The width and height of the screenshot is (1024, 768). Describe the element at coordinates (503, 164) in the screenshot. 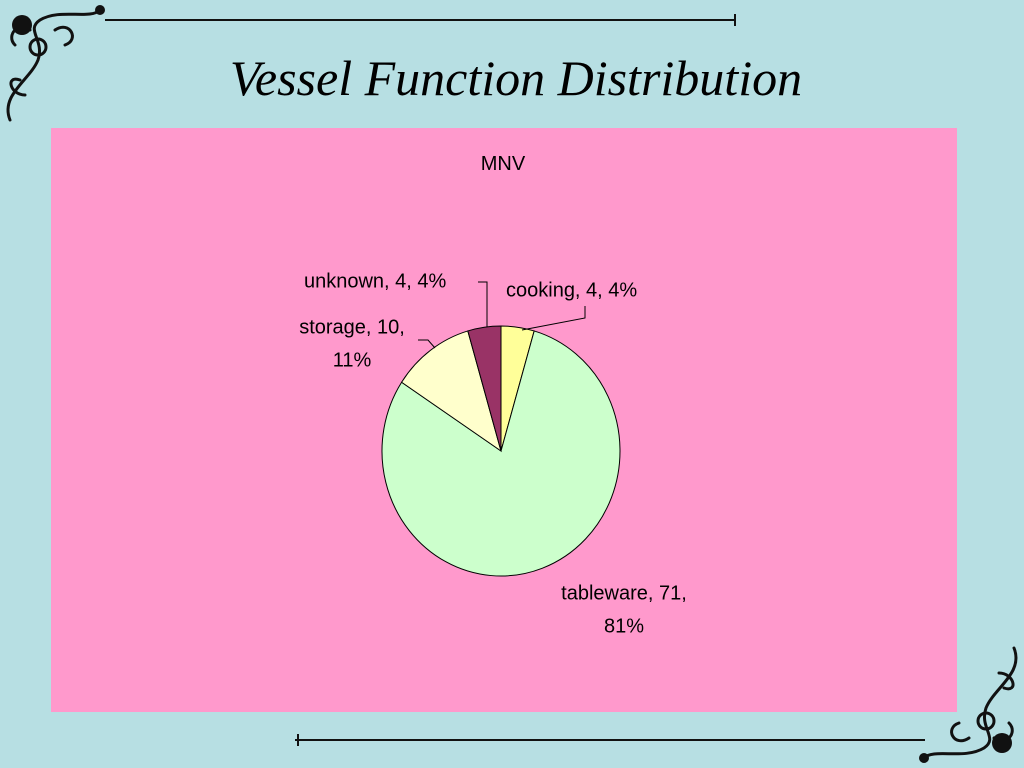

I see `chart-title: MNV` at that location.